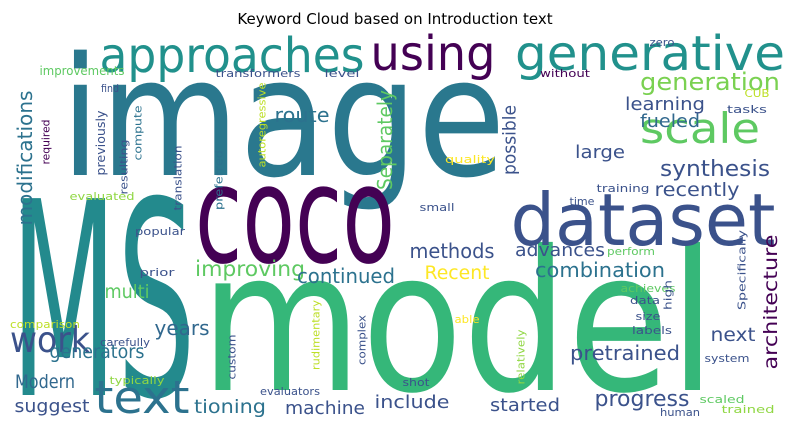  What do you see at coordinates (325, 408) in the screenshot?
I see `word: machine` at bounding box center [325, 408].